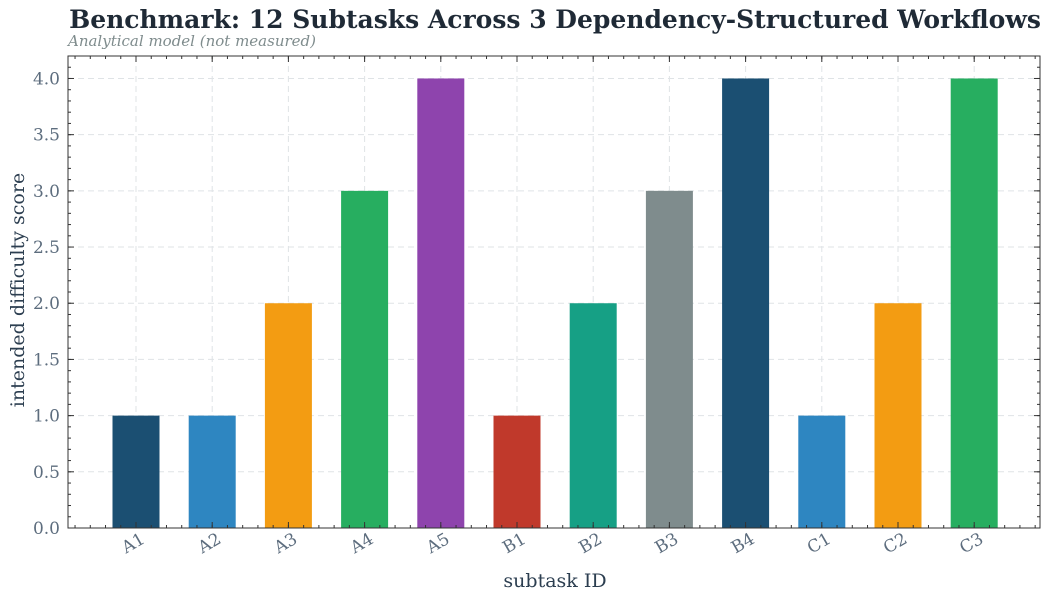 The image size is (1050, 600). I want to click on bar-a5, so click(441, 303).